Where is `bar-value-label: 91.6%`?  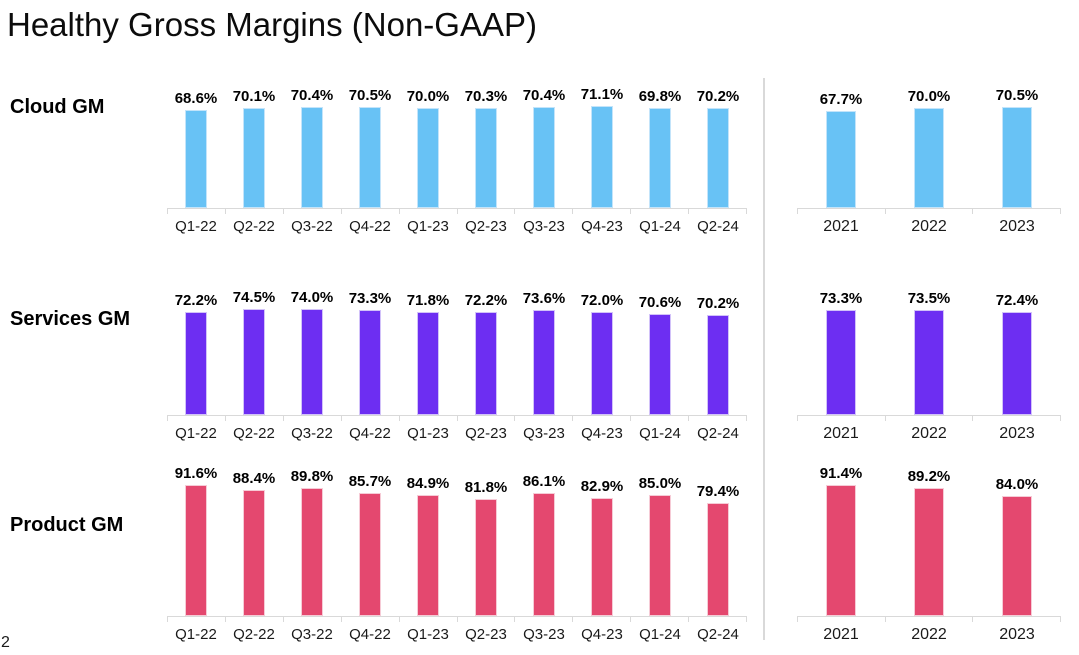
bar-value-label: 91.6% is located at coordinates (196, 473).